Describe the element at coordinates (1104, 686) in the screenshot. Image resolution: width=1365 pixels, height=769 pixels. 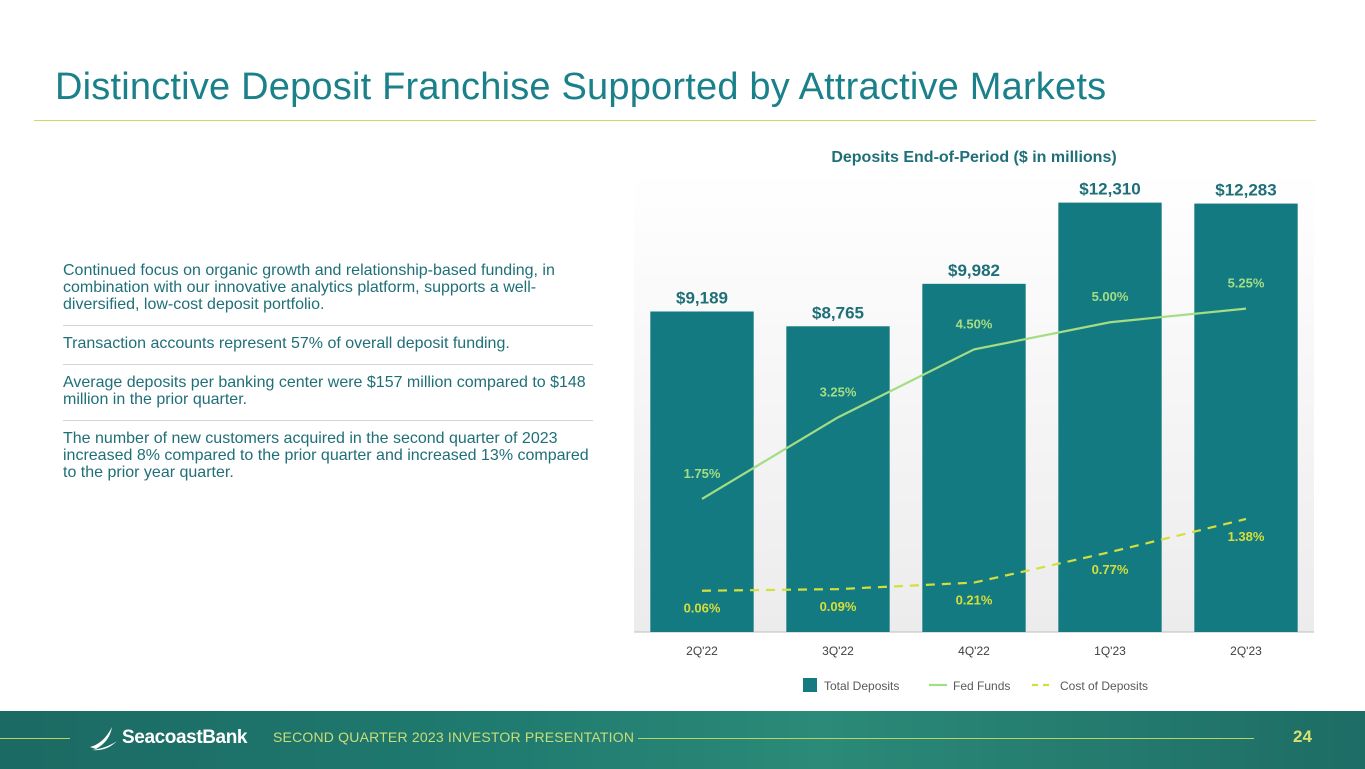
I see `legend-label-cost-of-deposits: Cost of Deposits` at that location.